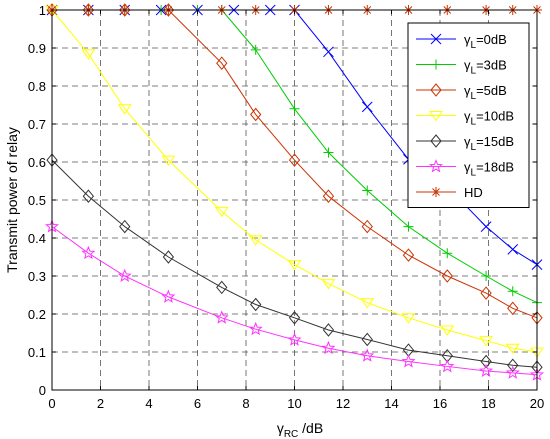 This screenshot has width=550, height=439. I want to click on legend-label: γL=5dB, so click(485, 92).